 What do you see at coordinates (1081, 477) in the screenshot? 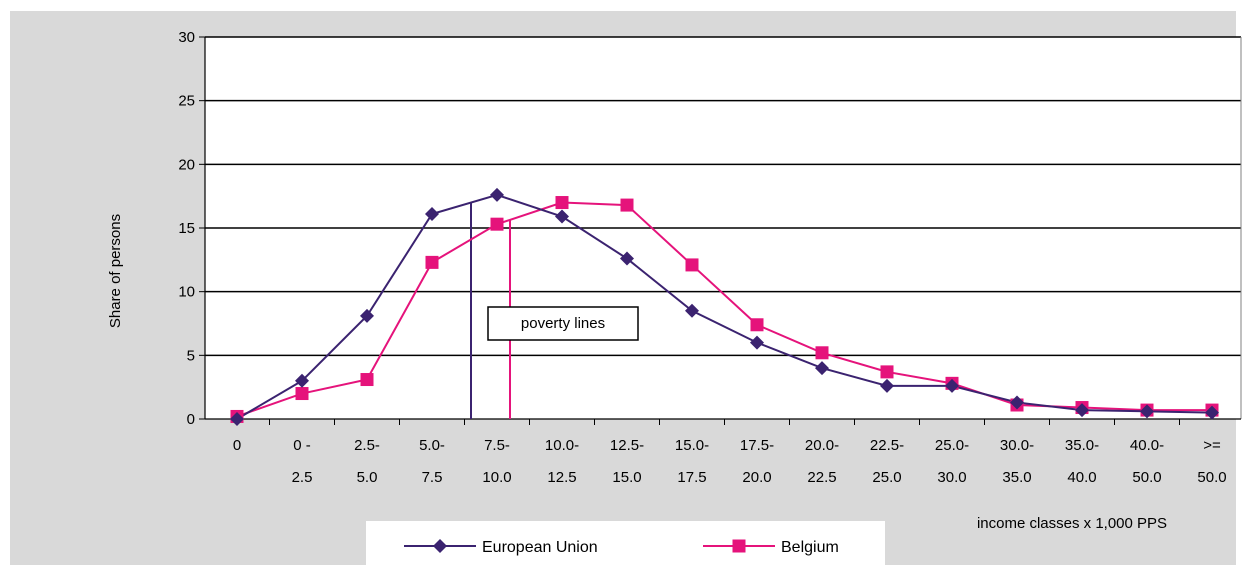
I see `x-tick-label: 40.0` at bounding box center [1081, 477].